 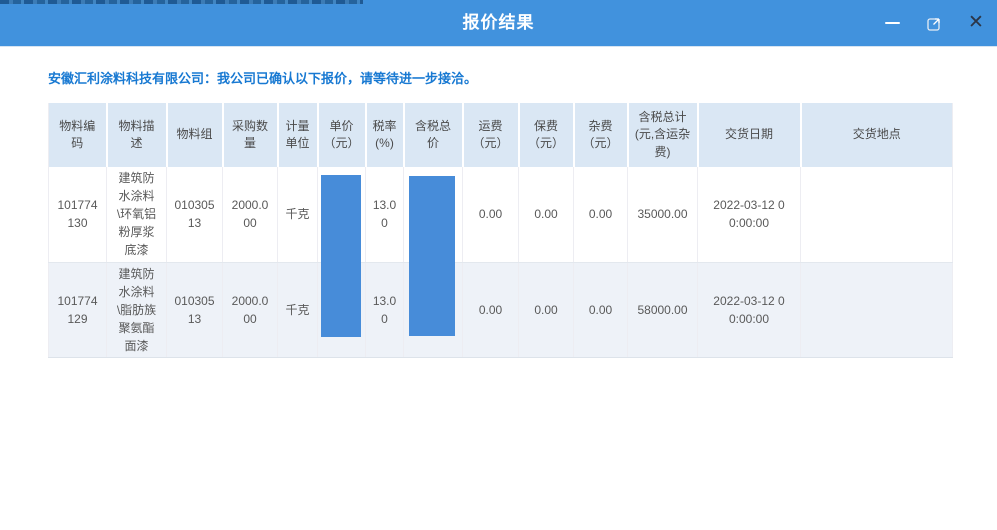 I want to click on column-header-delivery-date: 交货日期, so click(x=749, y=135).